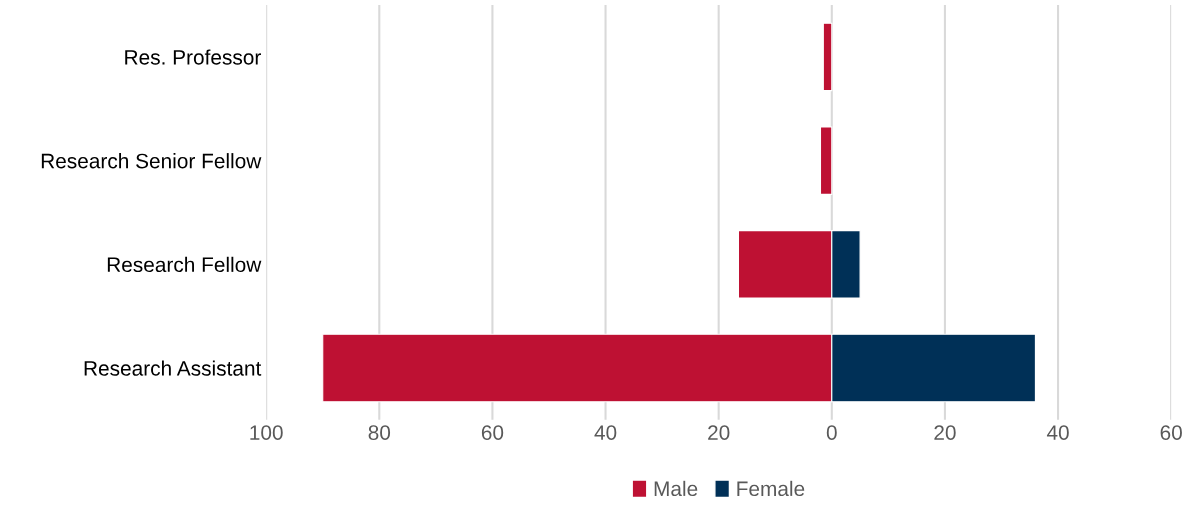 This screenshot has width=1183, height=512. What do you see at coordinates (173, 368) in the screenshot?
I see `y-tick-label: Research Assistant` at bounding box center [173, 368].